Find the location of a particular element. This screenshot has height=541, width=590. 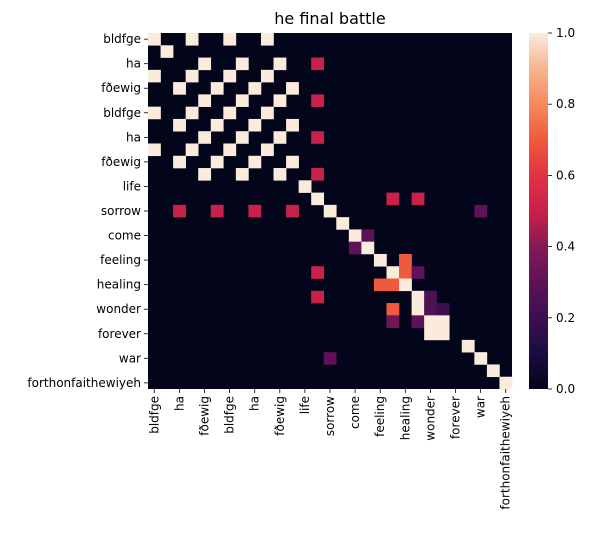

colorbar-tick-label: 1.0 is located at coordinates (565, 33).